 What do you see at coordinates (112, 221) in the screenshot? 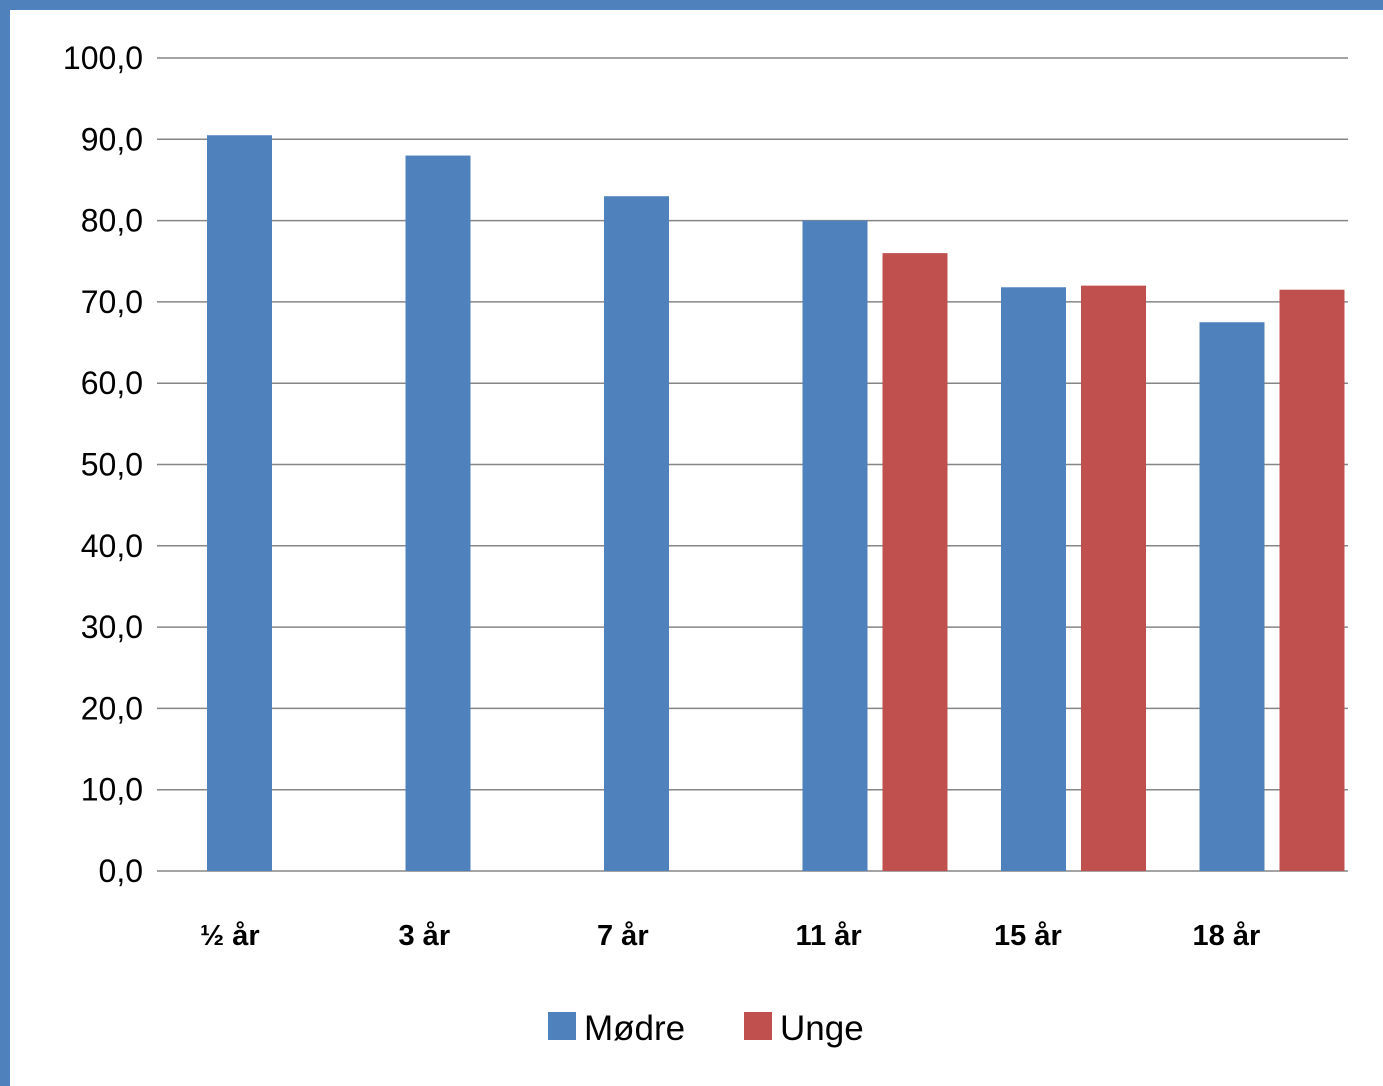
I see `y-tick-label: 80,0` at bounding box center [112, 221].